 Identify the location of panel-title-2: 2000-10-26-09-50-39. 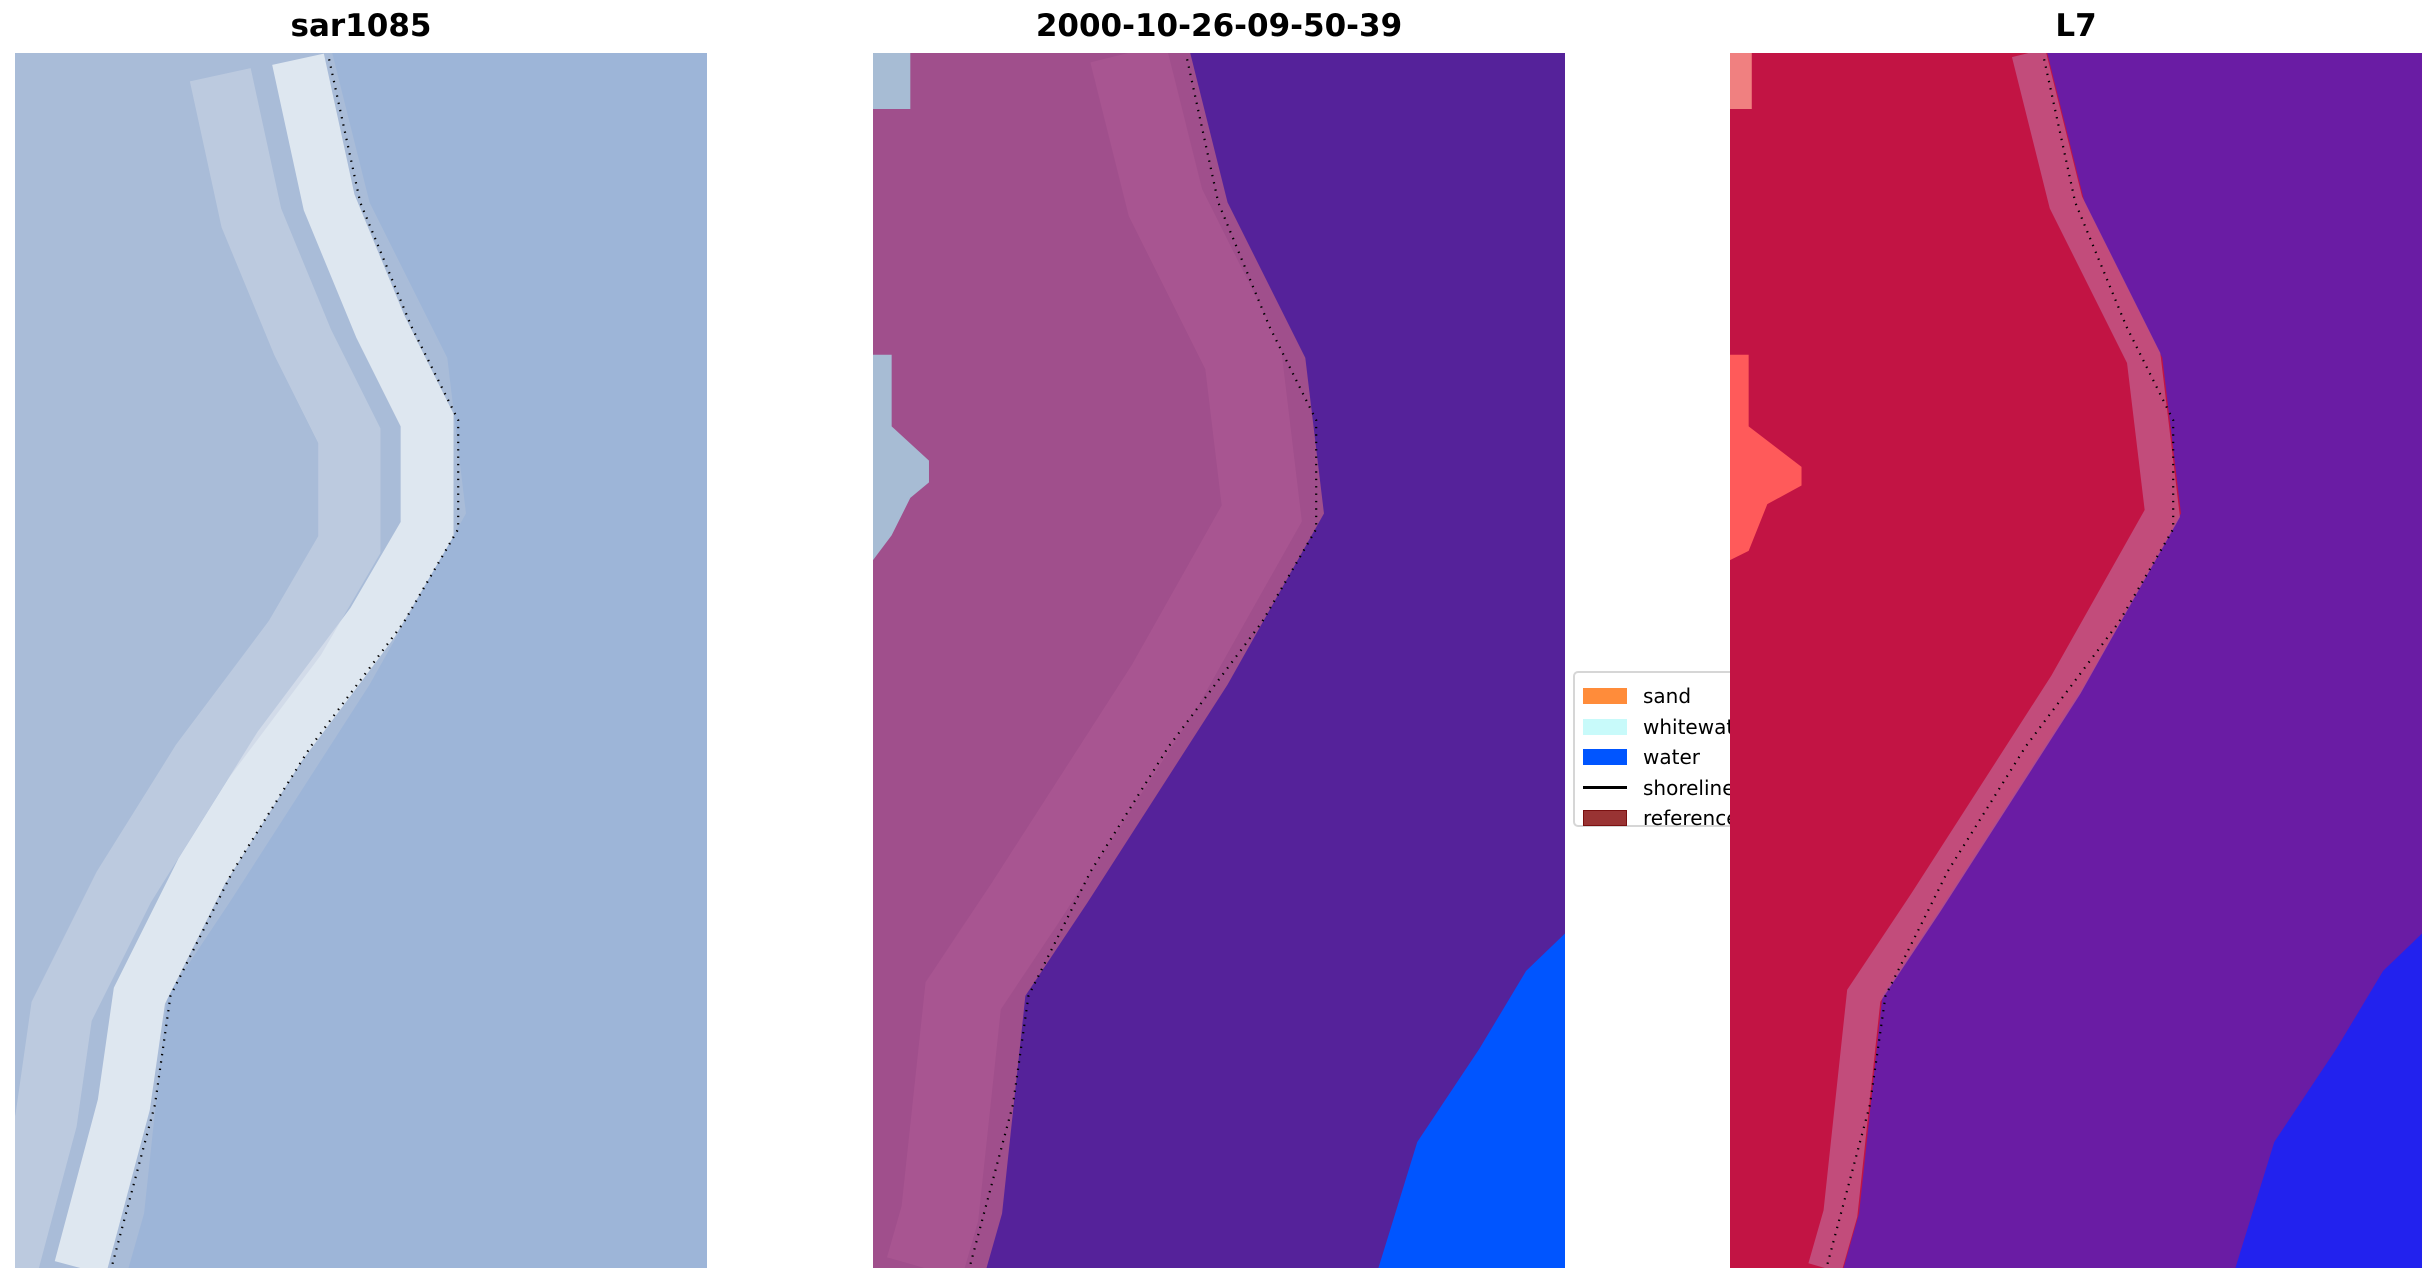
(1219, 26).